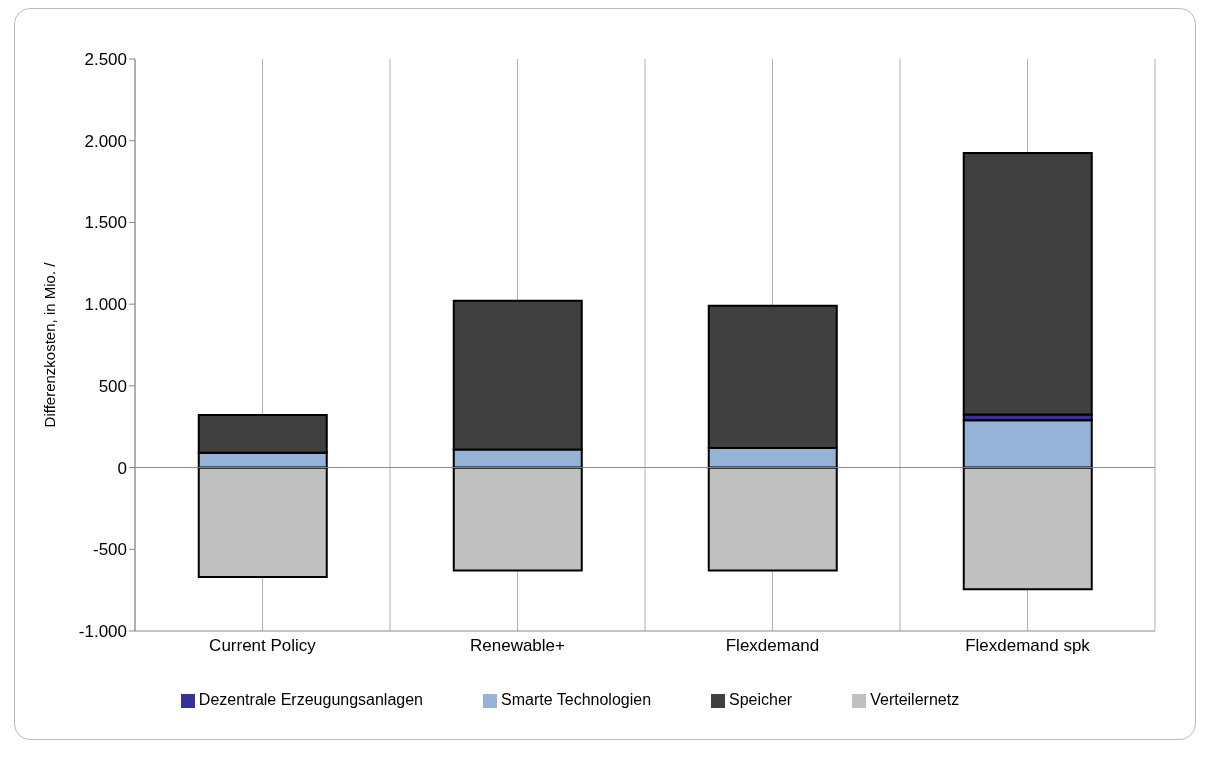 Image resolution: width=1227 pixels, height=761 pixels. I want to click on y-axis-title: Differenzkosten, in Mio. /, so click(50, 344).